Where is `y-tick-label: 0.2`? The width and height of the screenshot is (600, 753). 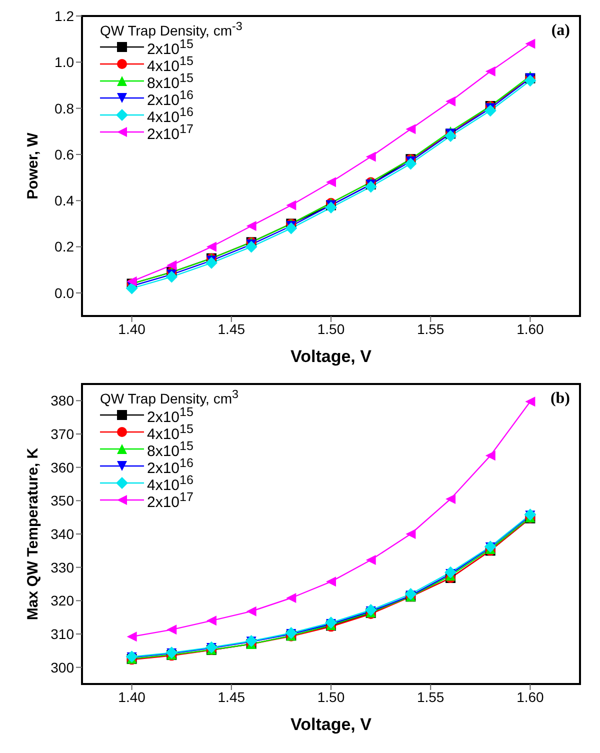
y-tick-label: 0.2 is located at coordinates (64, 246).